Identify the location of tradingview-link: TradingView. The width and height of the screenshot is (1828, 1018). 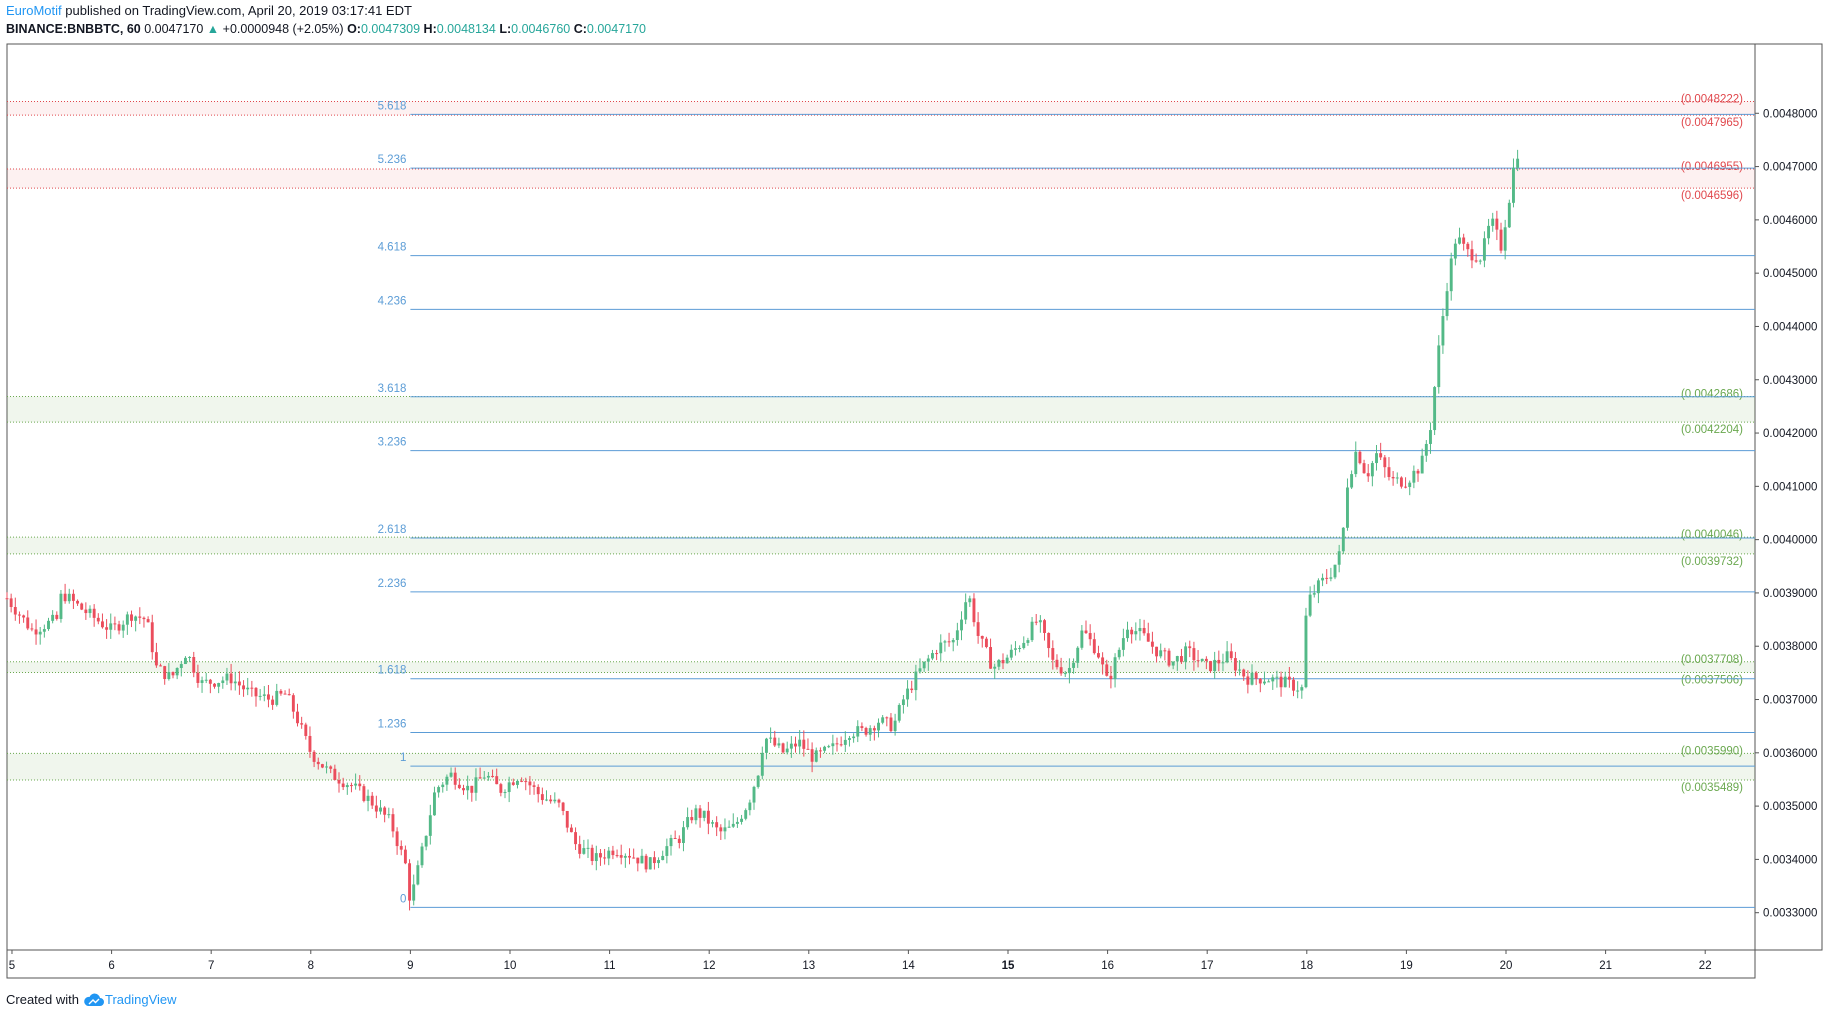
(130, 1000).